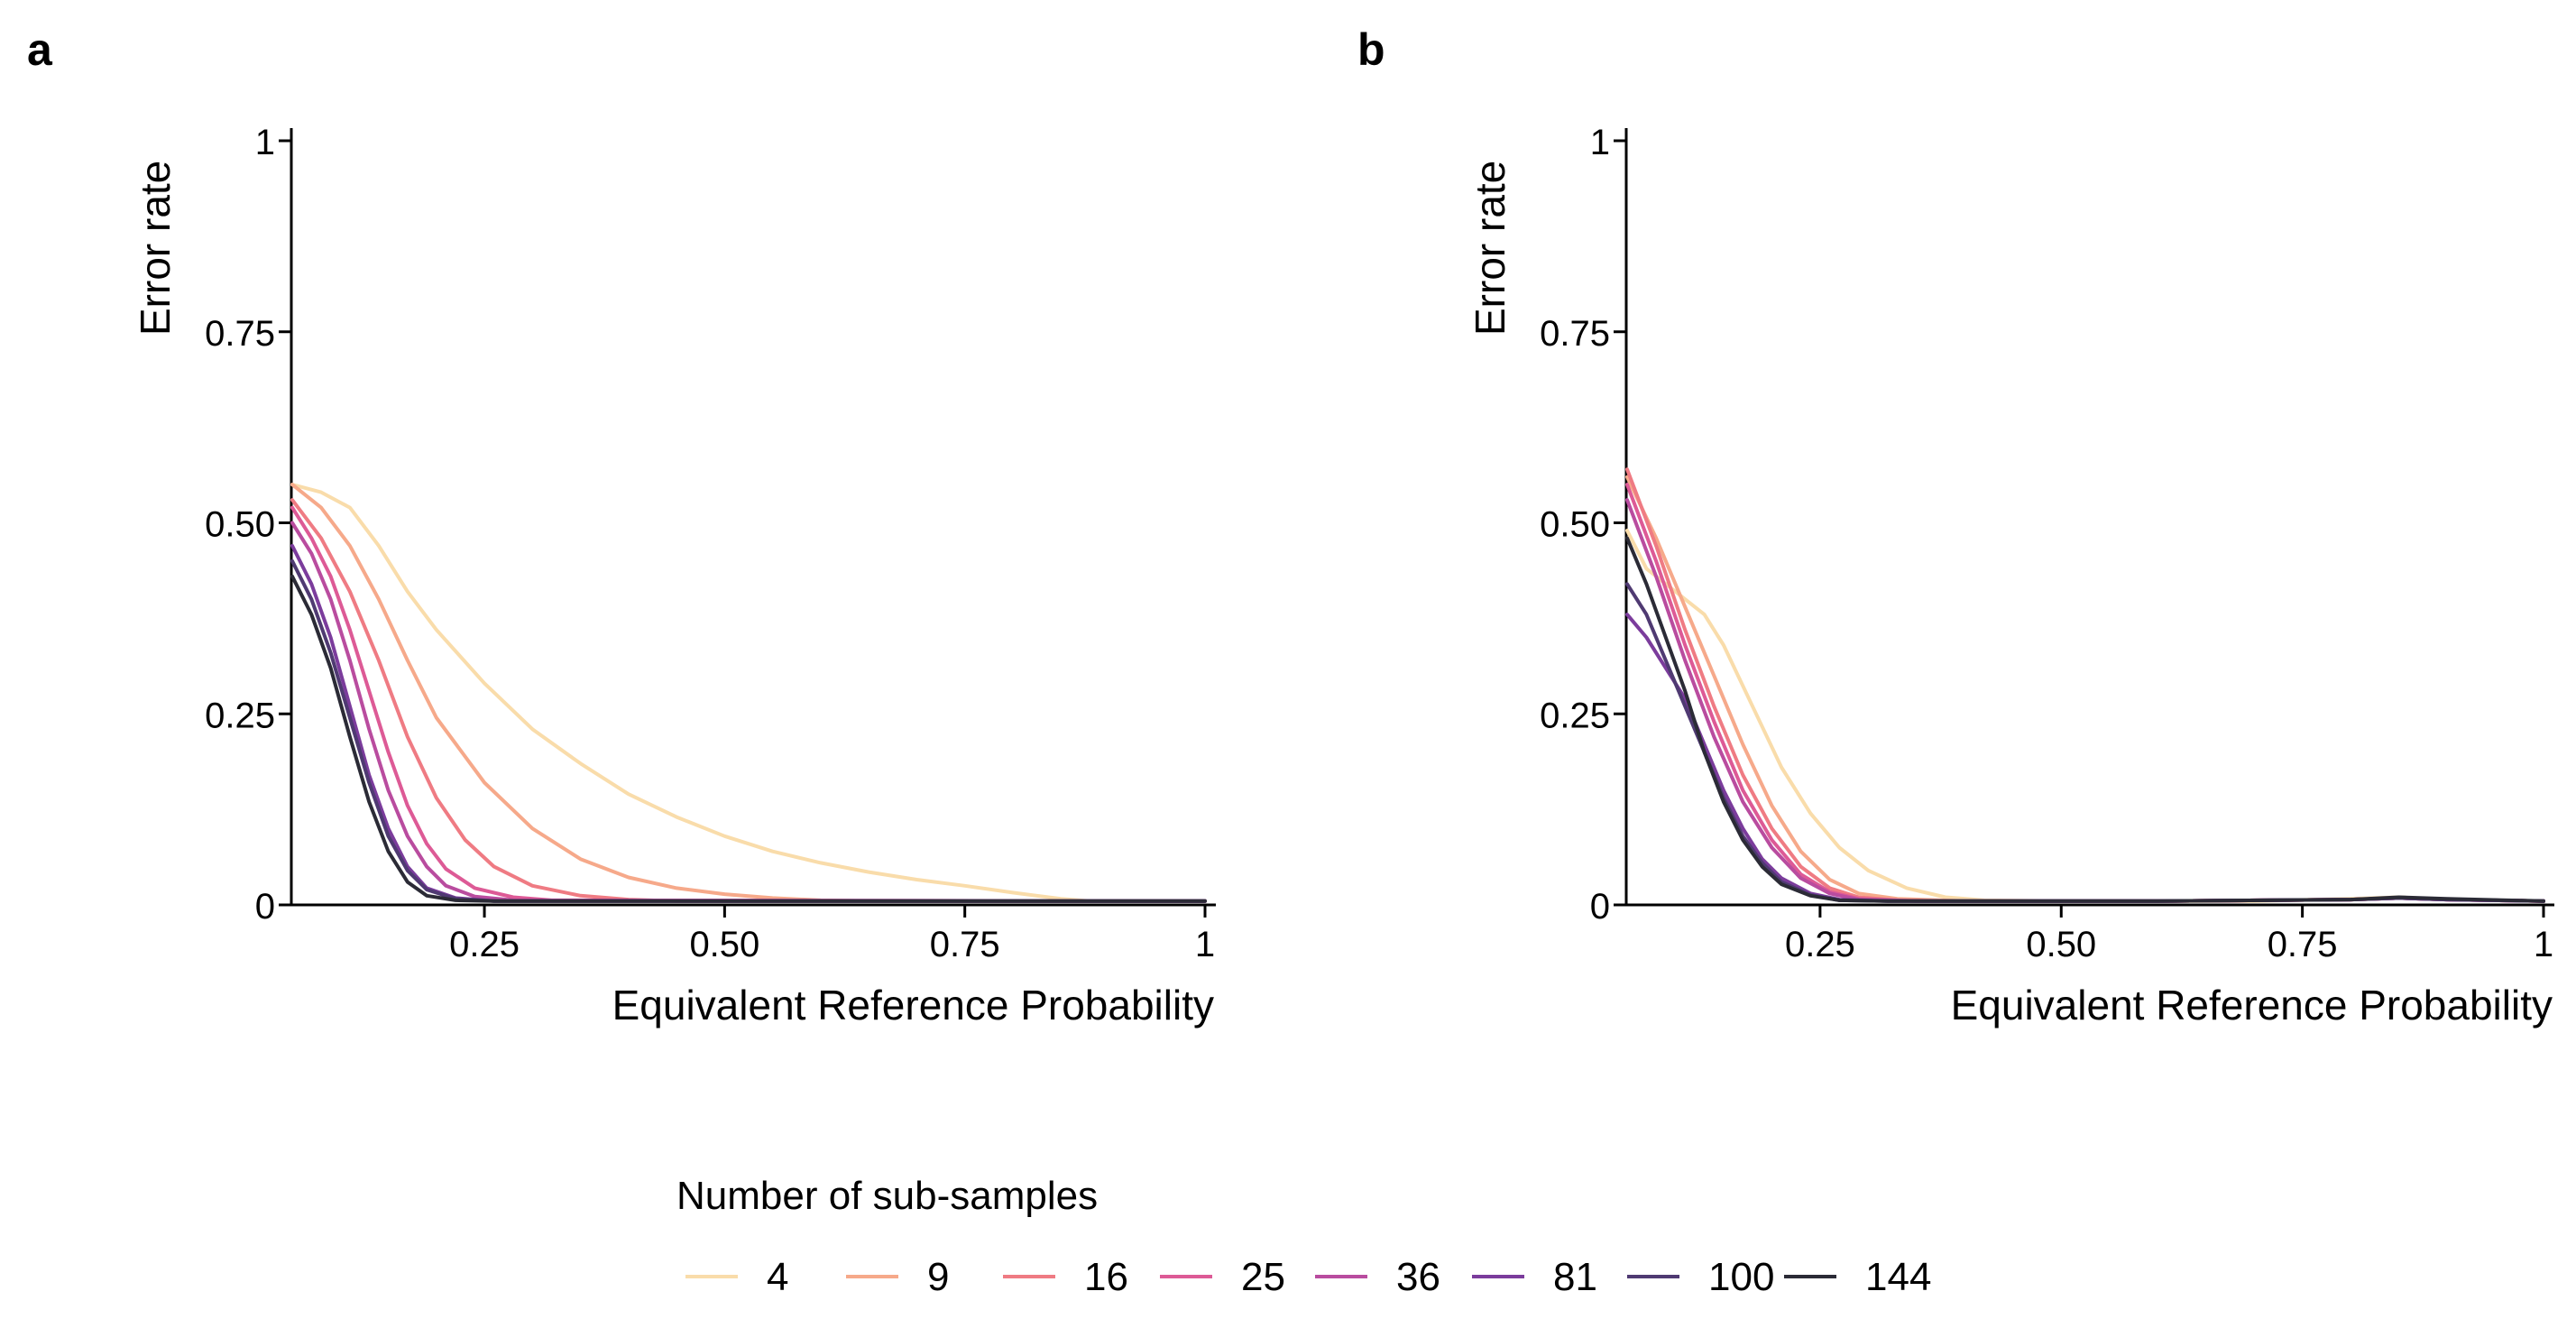 The width and height of the screenshot is (2576, 1319). Describe the element at coordinates (736, 1277) in the screenshot. I see `legend-item-4: 4` at that location.